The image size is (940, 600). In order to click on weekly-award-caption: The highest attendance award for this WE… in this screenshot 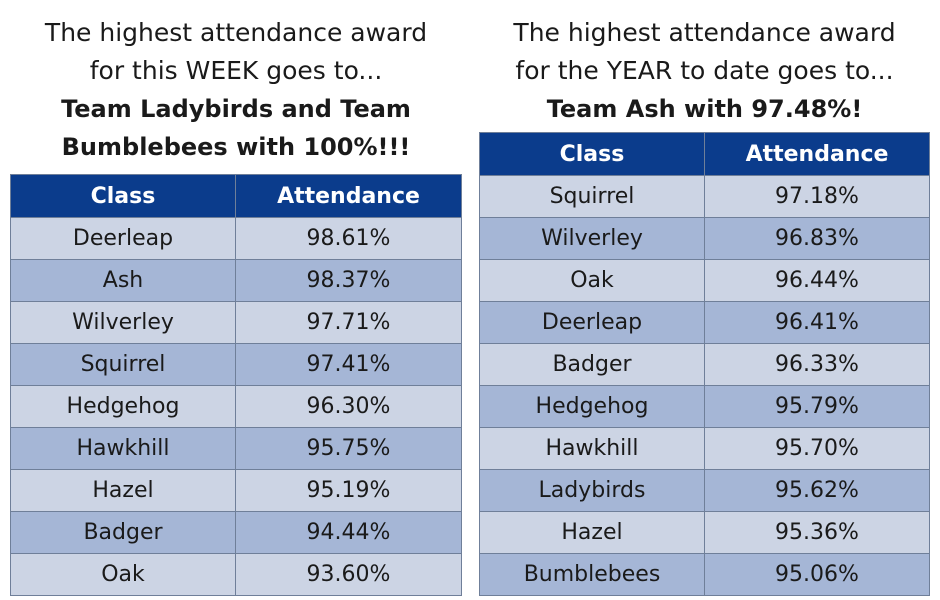, I will do `click(236, 83)`.